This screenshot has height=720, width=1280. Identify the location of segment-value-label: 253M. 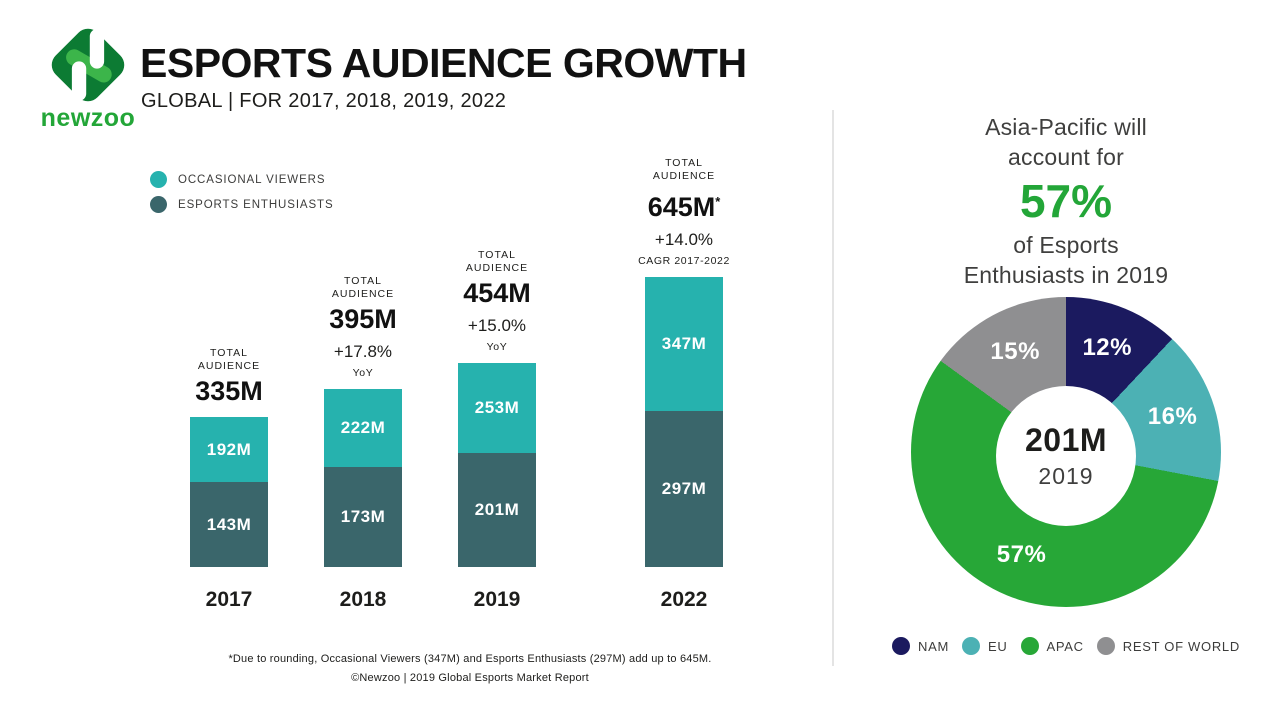
(497, 407).